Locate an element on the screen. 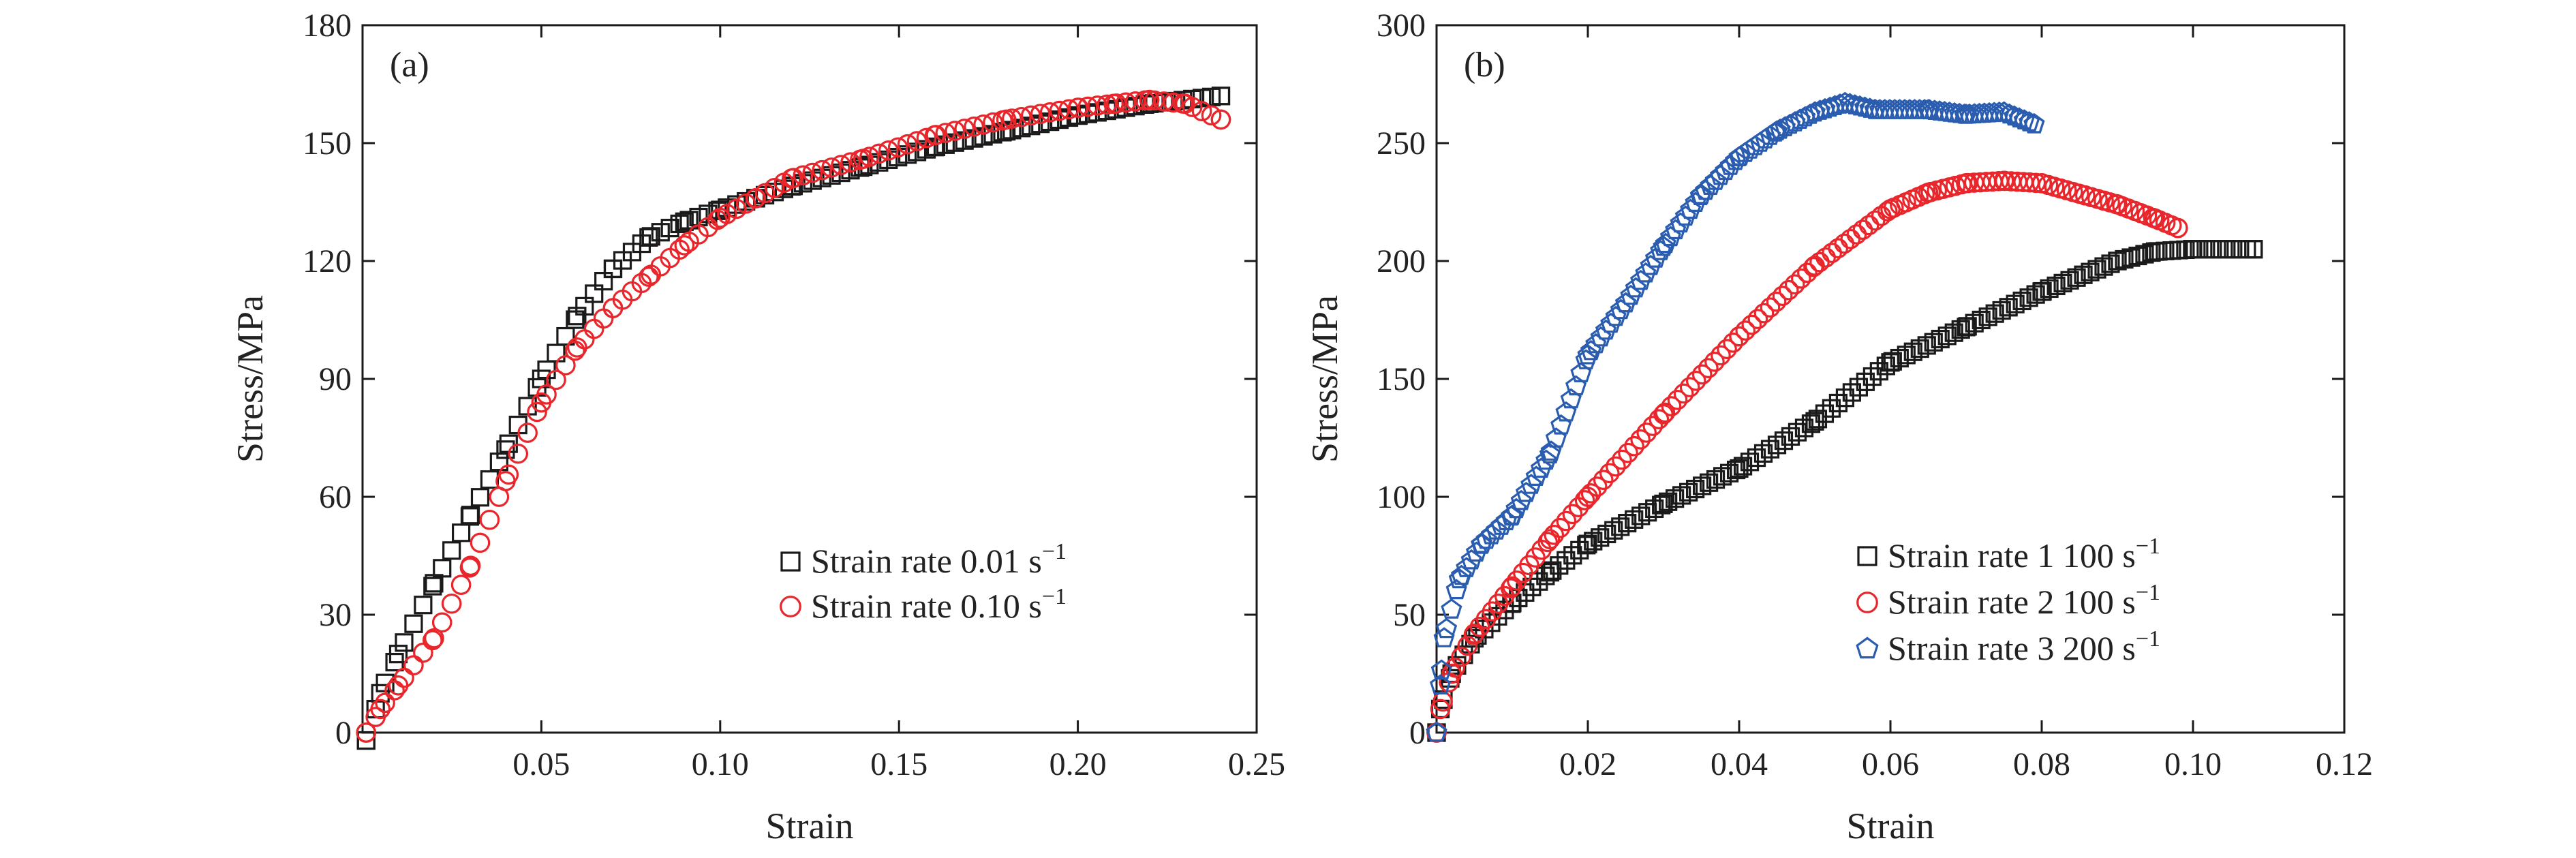 This screenshot has height=858, width=2576. y-tick-label: 250 is located at coordinates (1402, 143).